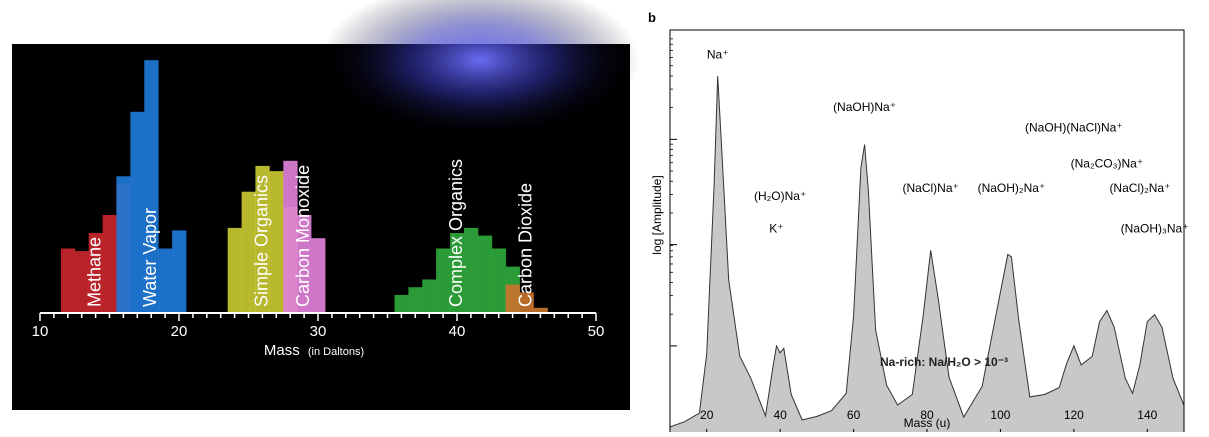 The width and height of the screenshot is (1209, 437). What do you see at coordinates (944, 362) in the screenshot?
I see `panel-b-inset-text: Na-rich: Na/H₂O > 10⁻³` at bounding box center [944, 362].